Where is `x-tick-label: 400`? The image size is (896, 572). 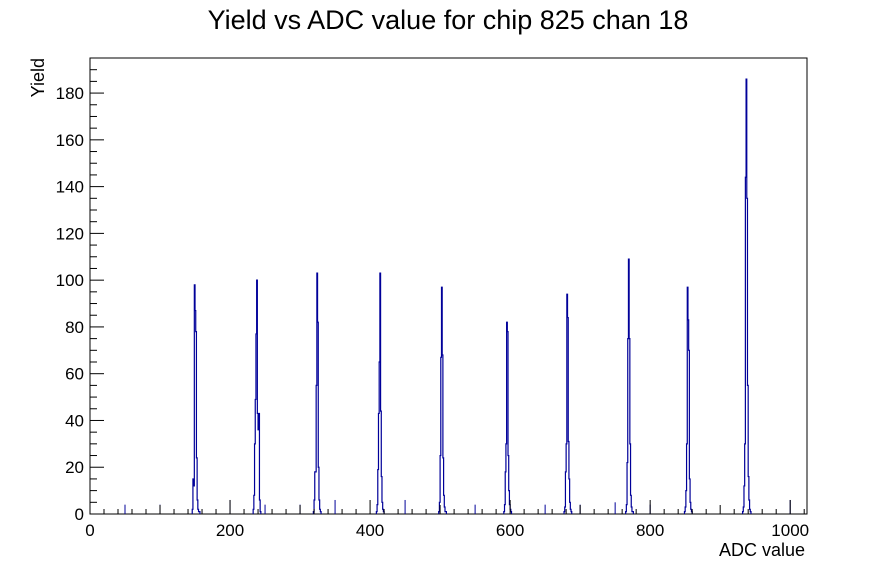 x-tick-label: 400 is located at coordinates (370, 530).